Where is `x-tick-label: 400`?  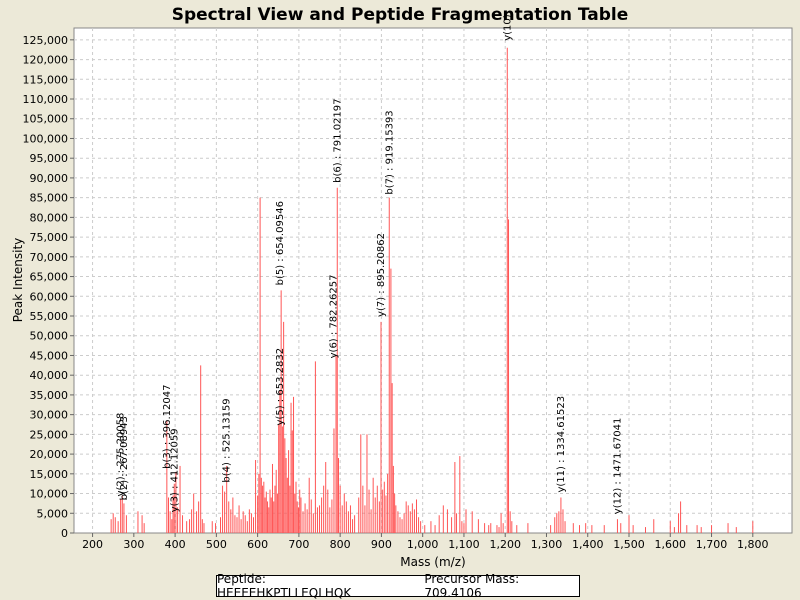 x-tick-label: 400 is located at coordinates (175, 544).